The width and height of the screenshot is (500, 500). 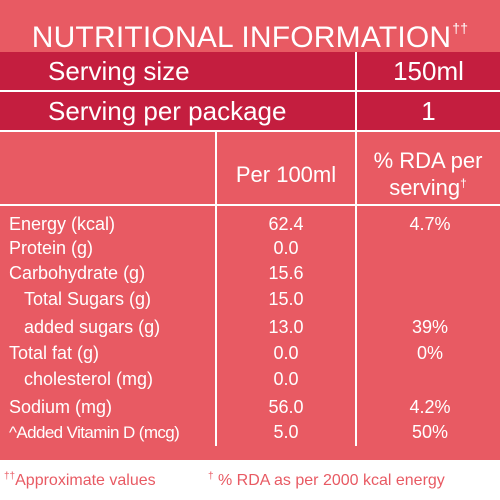 What do you see at coordinates (250, 407) in the screenshot?
I see `nutrient-row-sodium: Sodium (mg) 56.0 4.2%` at bounding box center [250, 407].